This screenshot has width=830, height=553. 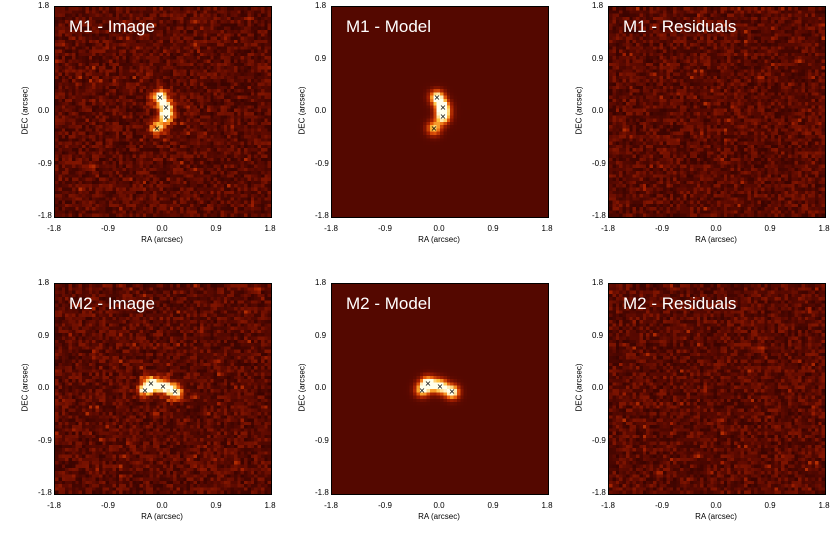 I want to click on heatmap-plot-area: M2 - Residuals, so click(x=717, y=389).